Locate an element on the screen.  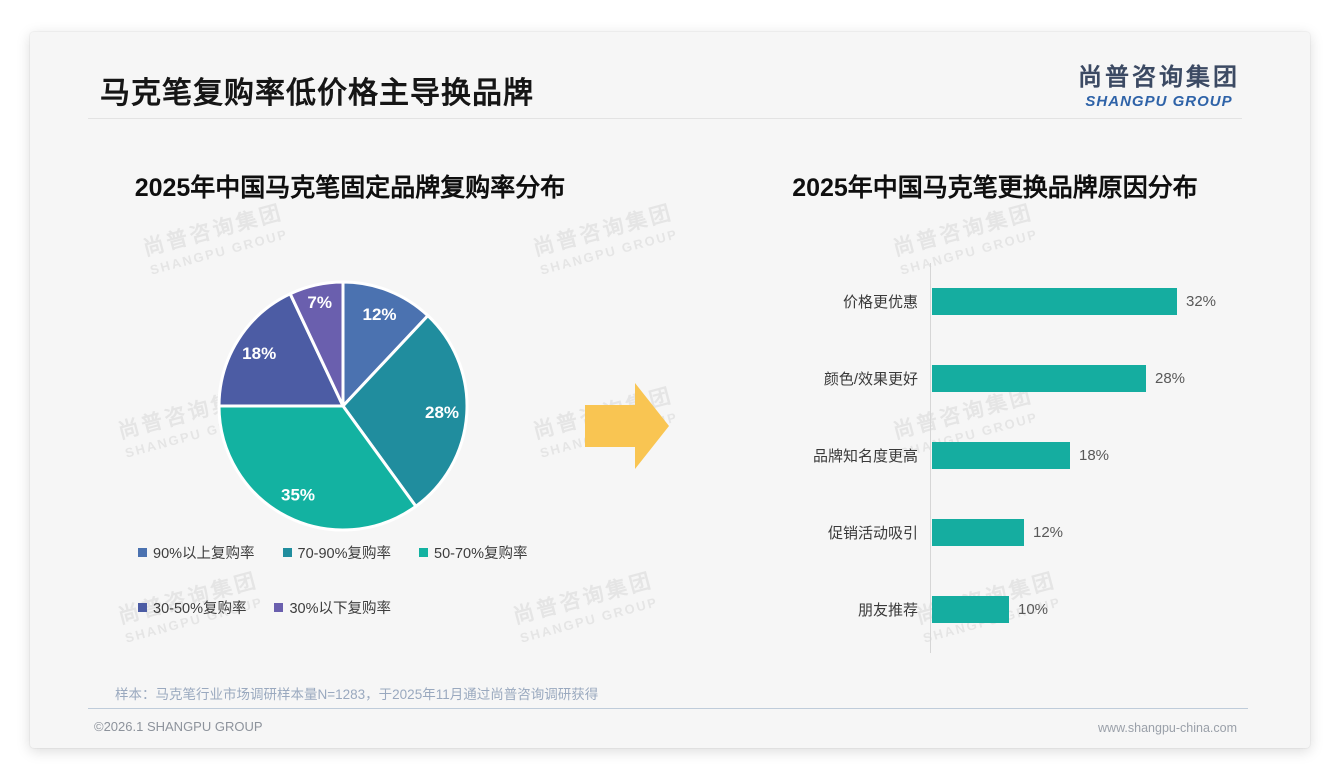
legend-label: 30-50%复购率 is located at coordinates (200, 609).